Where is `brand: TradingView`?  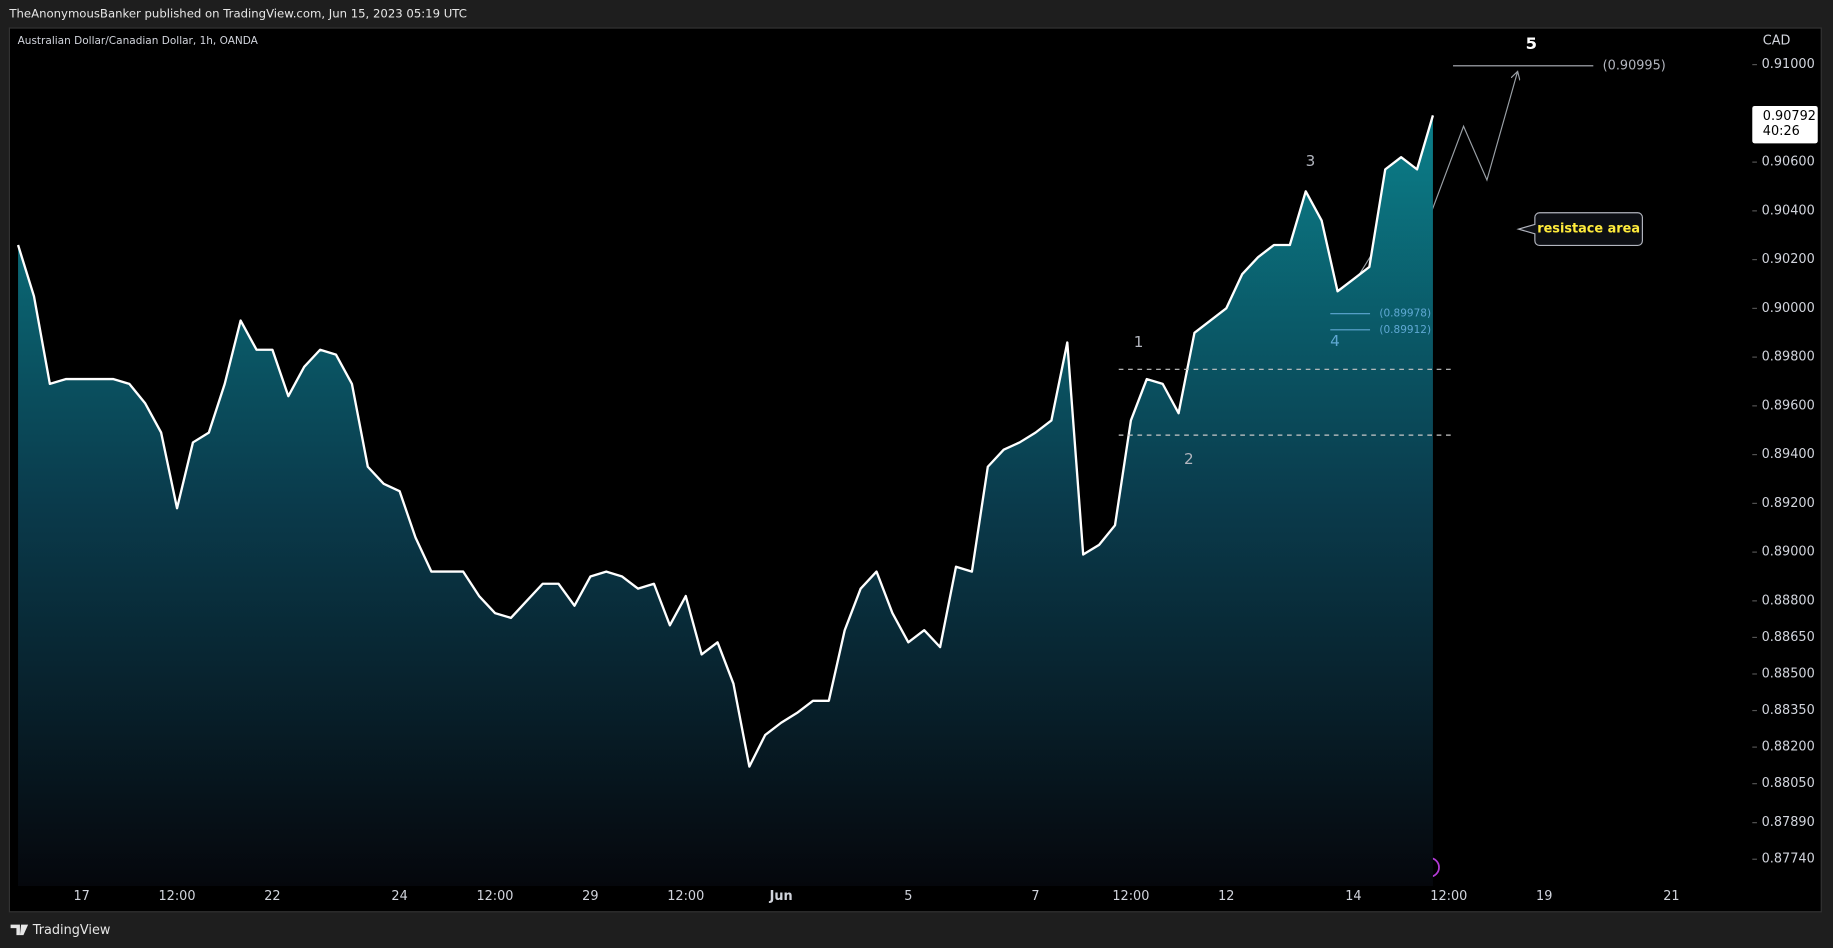 brand: TradingView is located at coordinates (71, 930).